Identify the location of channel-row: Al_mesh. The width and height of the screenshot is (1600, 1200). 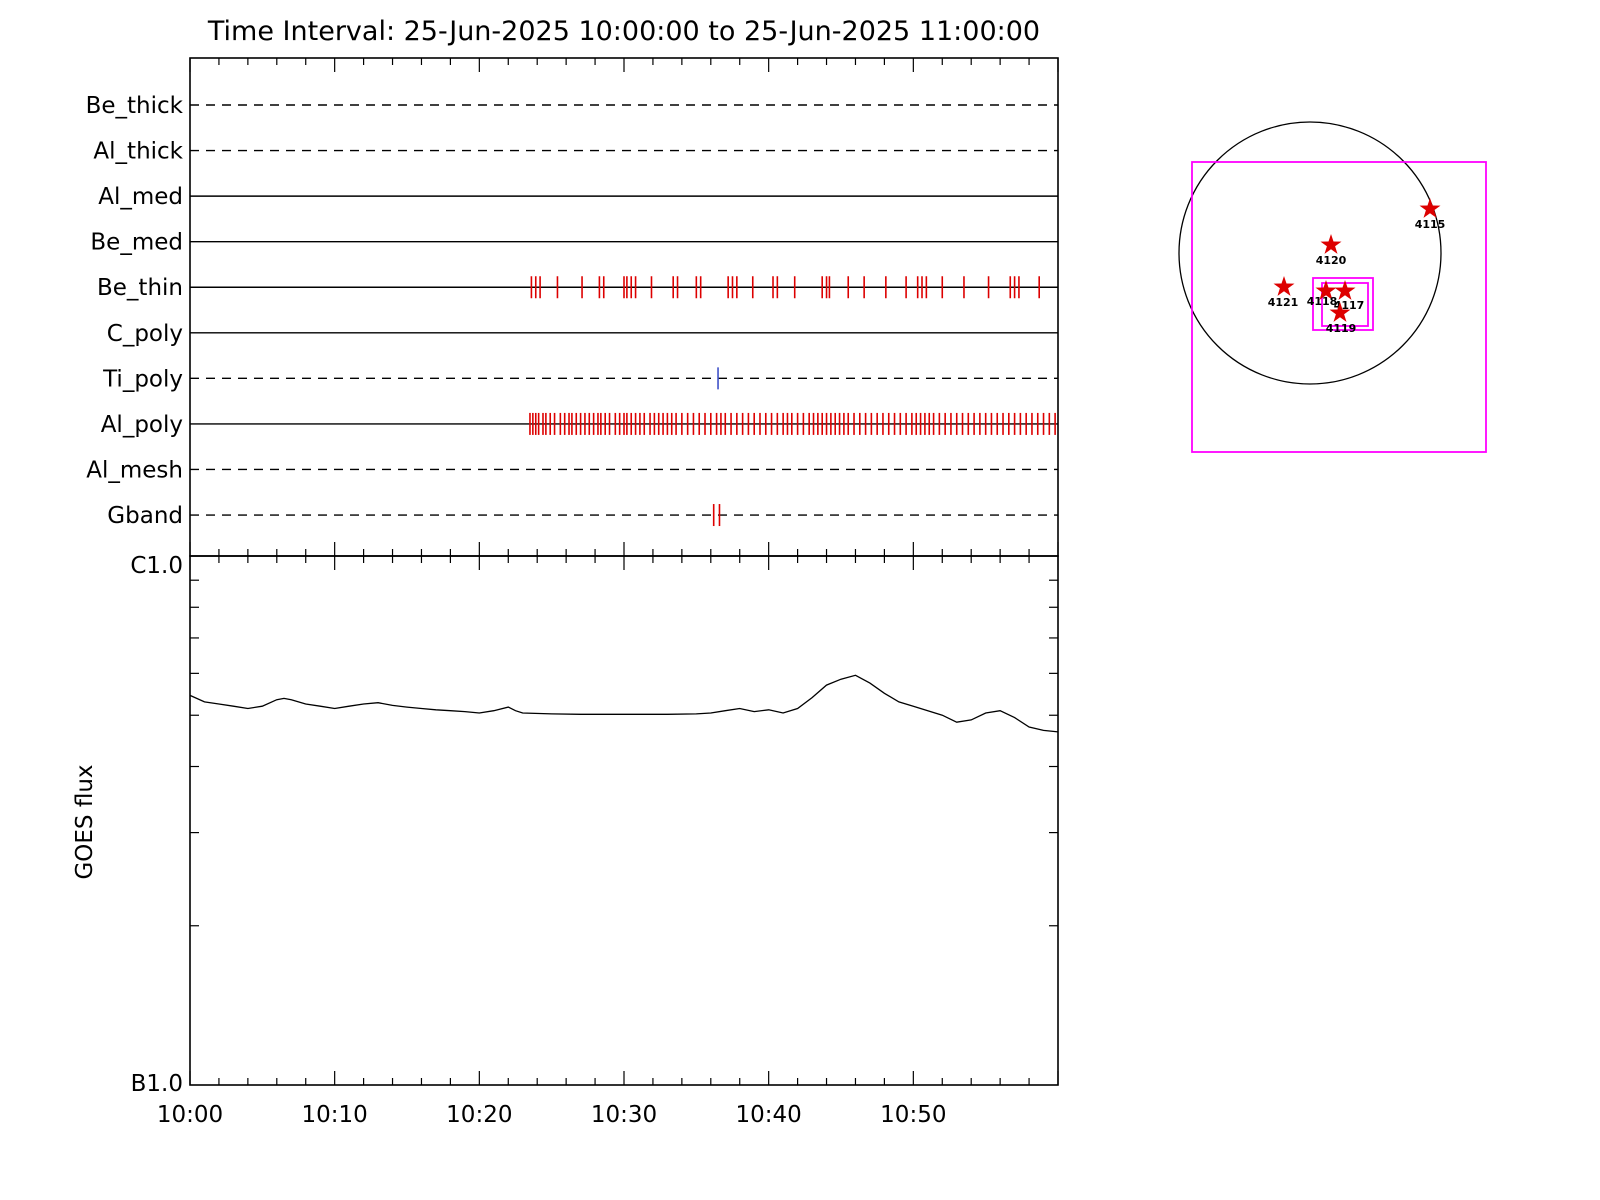
(572, 470).